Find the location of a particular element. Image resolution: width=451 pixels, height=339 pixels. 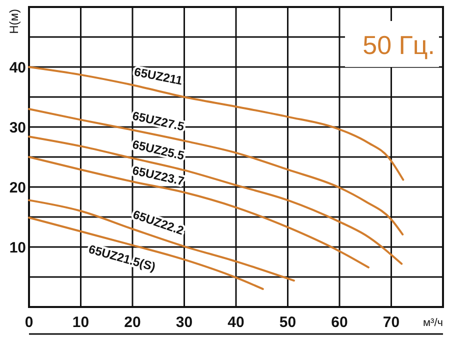

text: 65UZ27.5 is located at coordinates (158, 121).